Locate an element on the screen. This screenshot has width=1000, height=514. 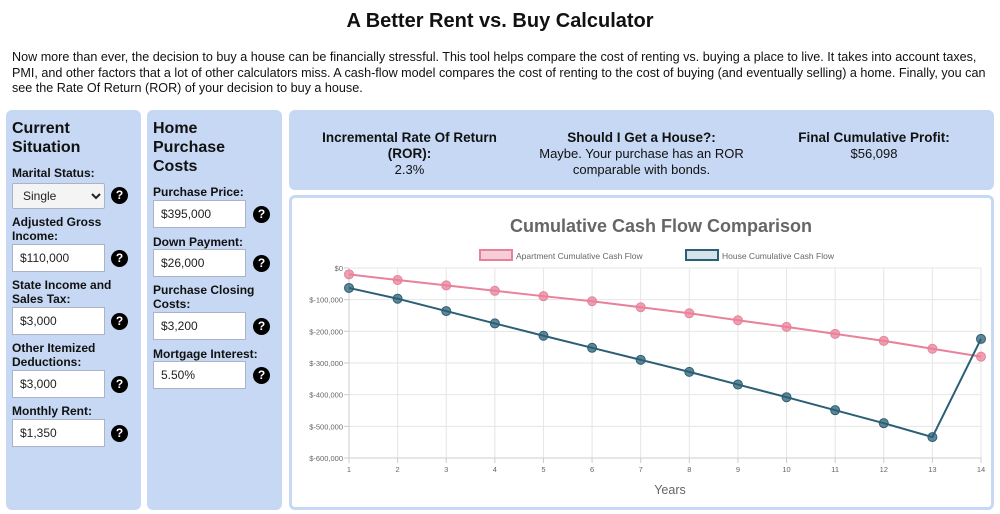
x-tick-label: 3 is located at coordinates (446, 469).